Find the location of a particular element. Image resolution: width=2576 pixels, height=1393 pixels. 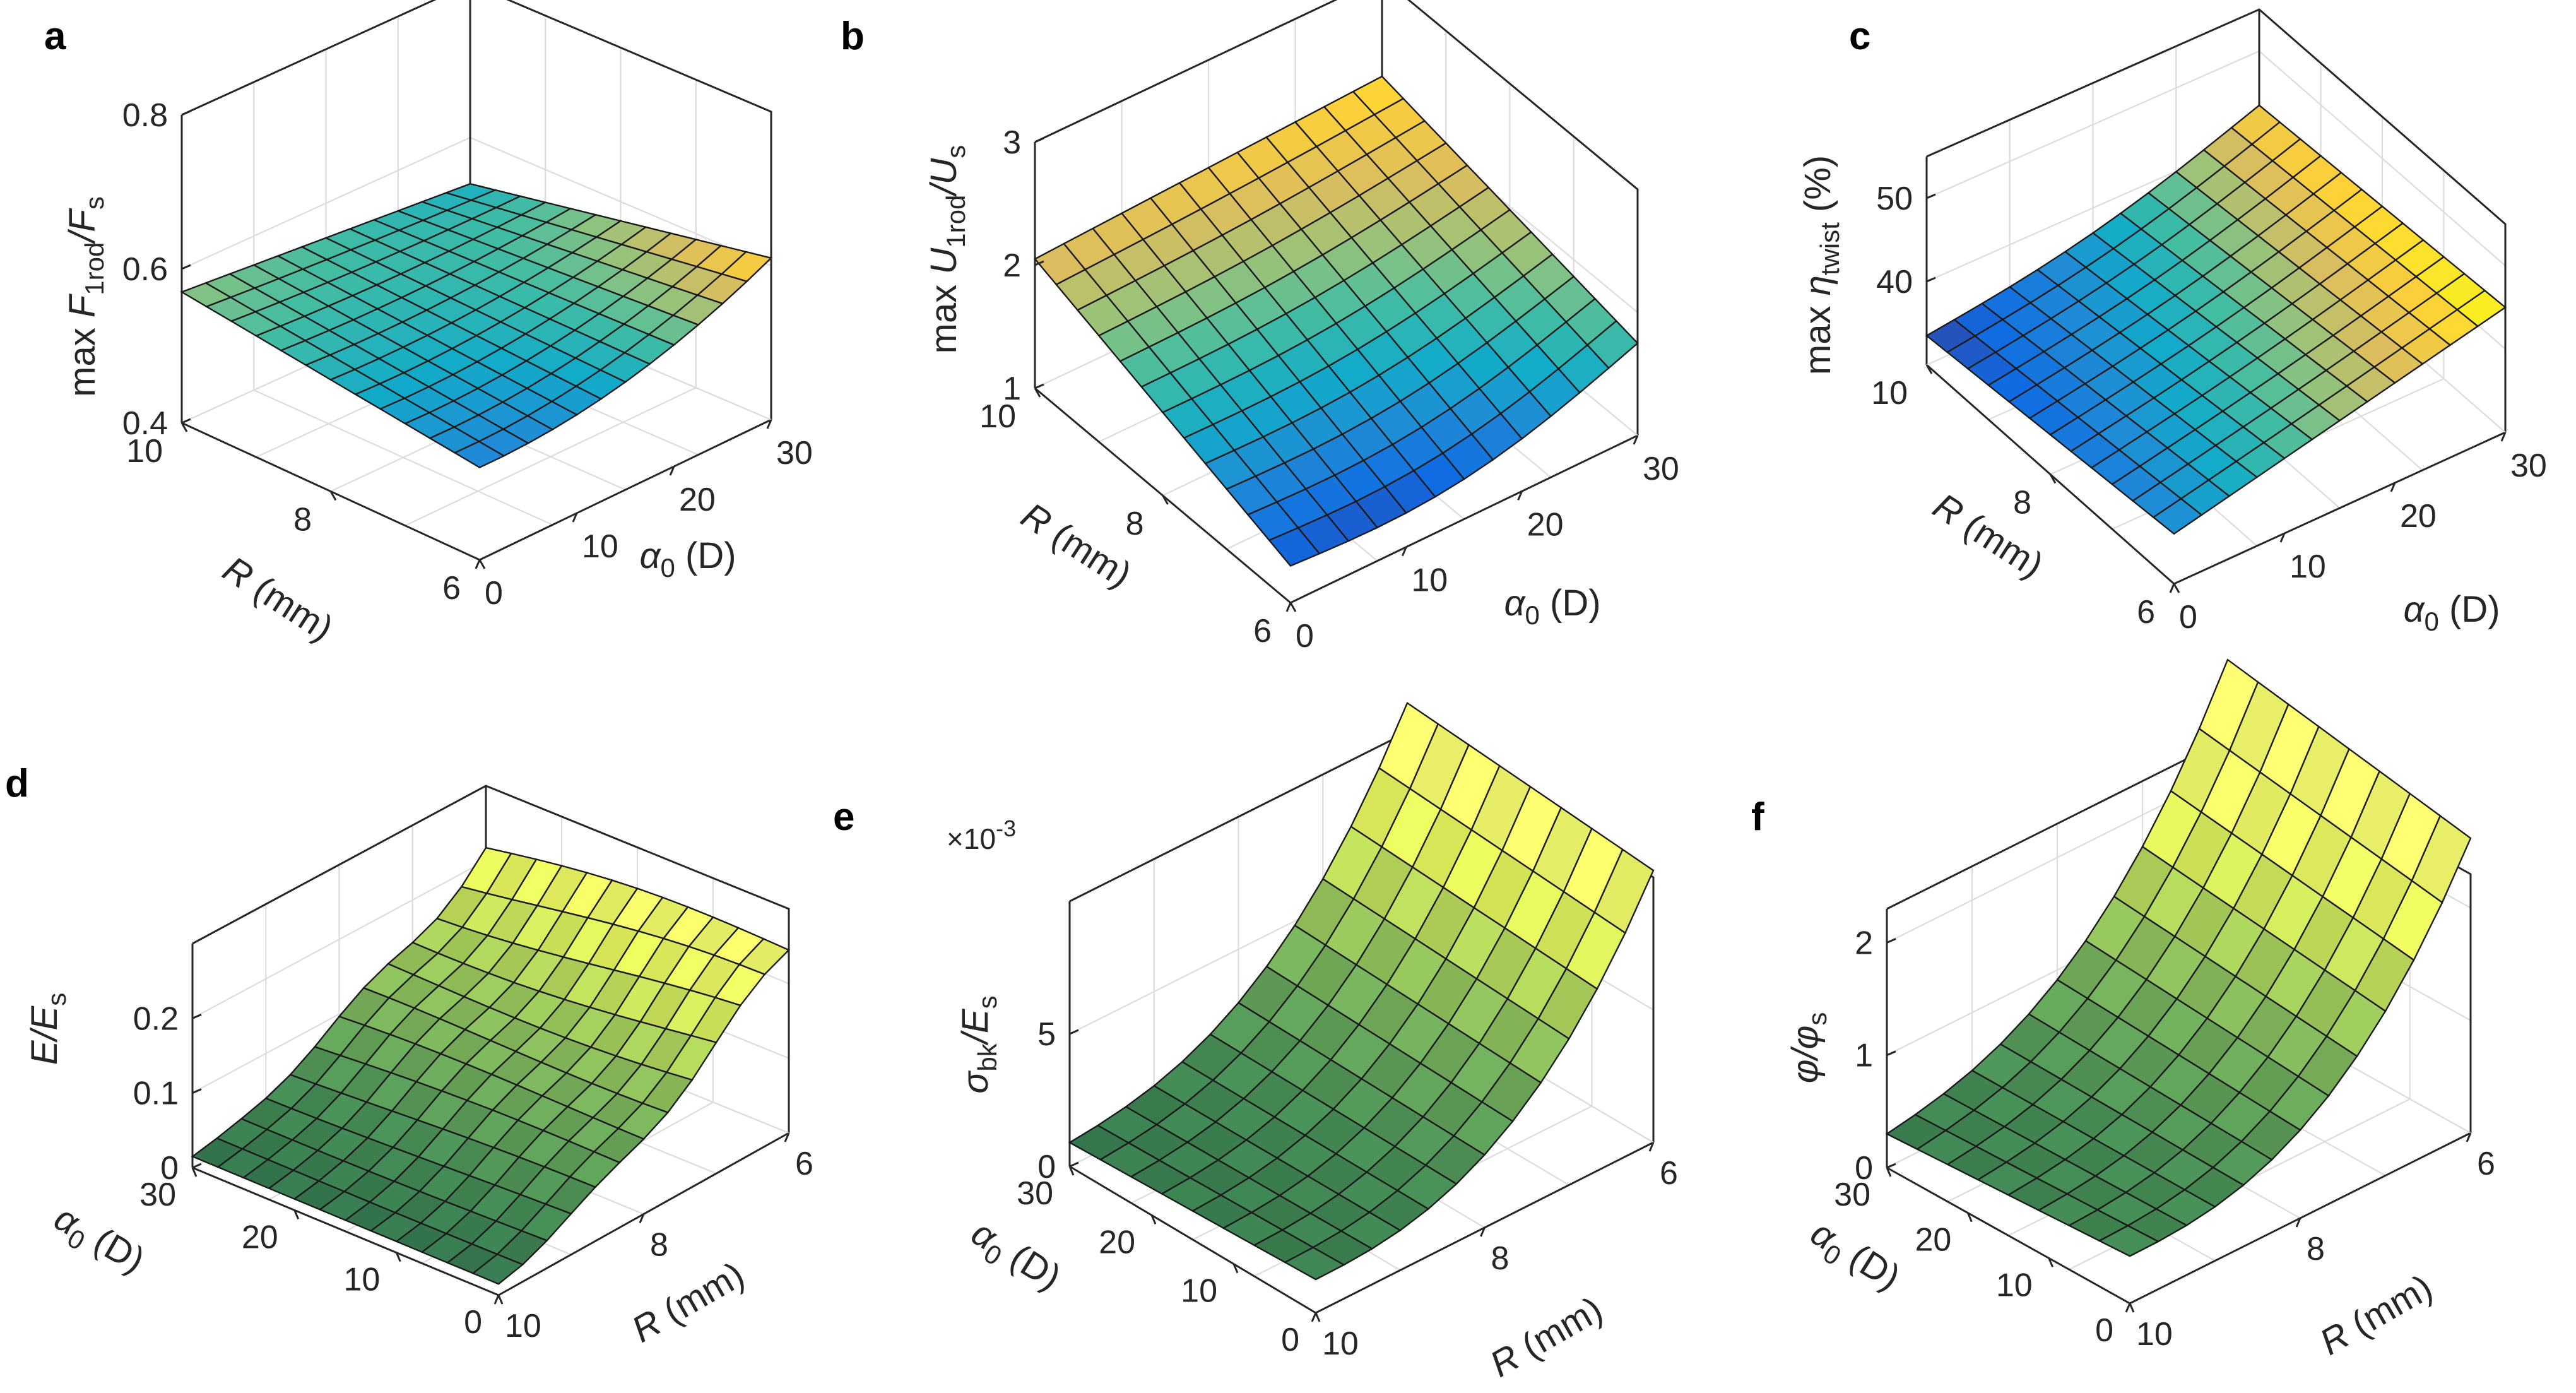

z-tick-label: 50 is located at coordinates (1894, 199).